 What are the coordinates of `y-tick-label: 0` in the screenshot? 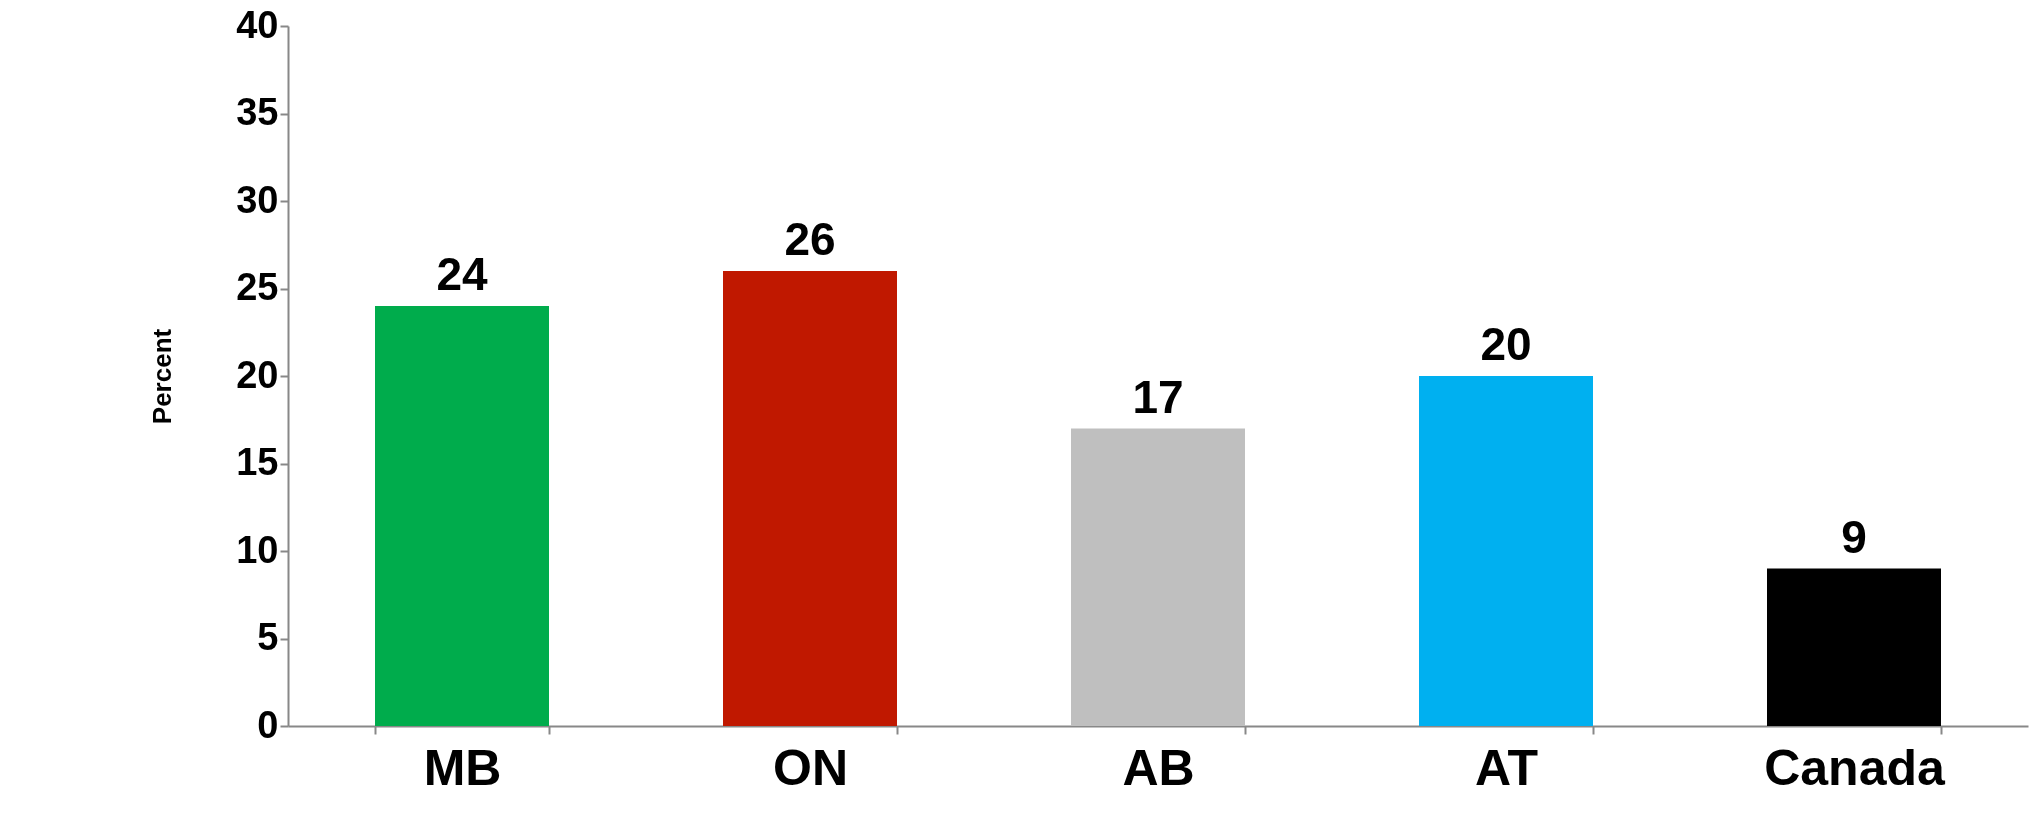 It's located at (268, 724).